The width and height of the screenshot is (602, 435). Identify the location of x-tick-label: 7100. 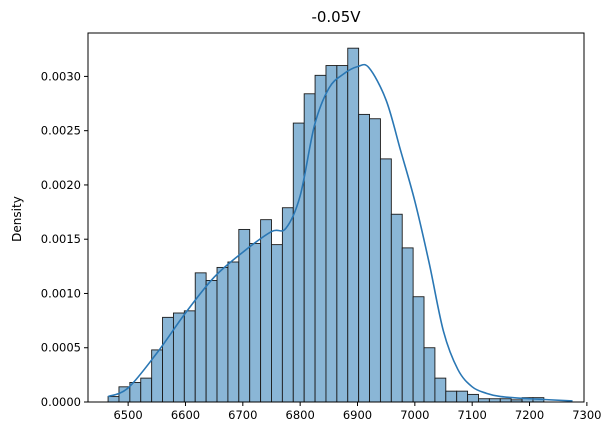
(472, 415).